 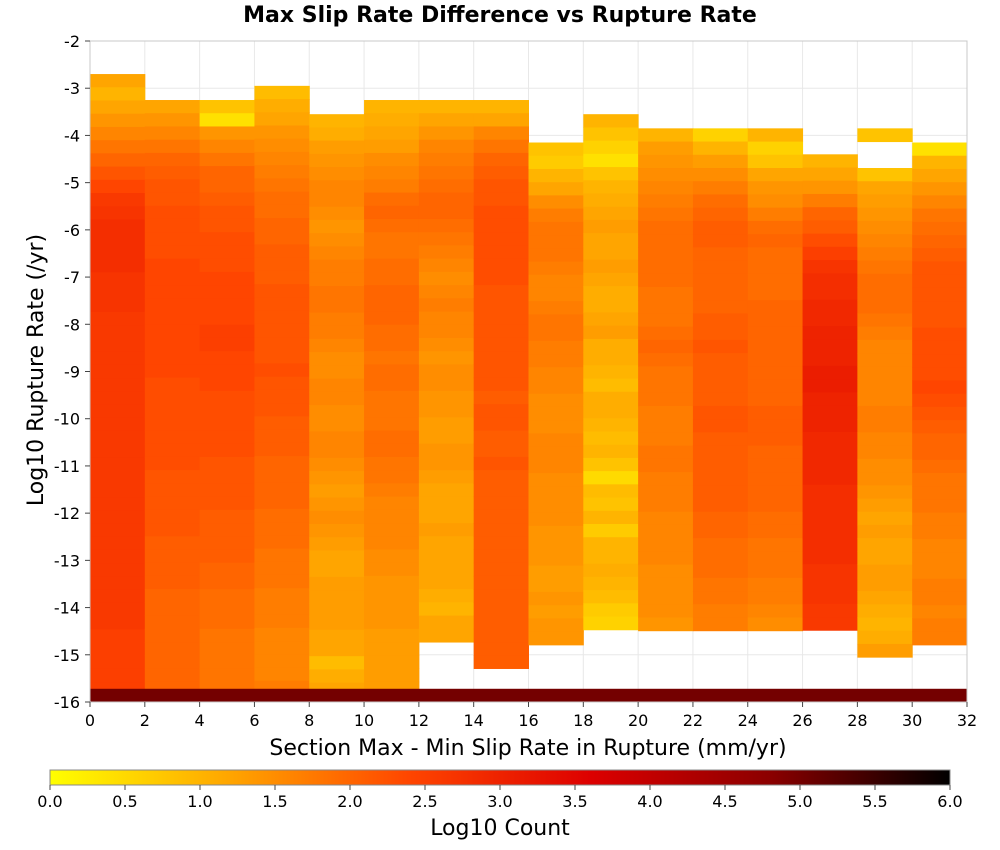 I want to click on colorbar-tick-label: 1.0, so click(x=199, y=801).